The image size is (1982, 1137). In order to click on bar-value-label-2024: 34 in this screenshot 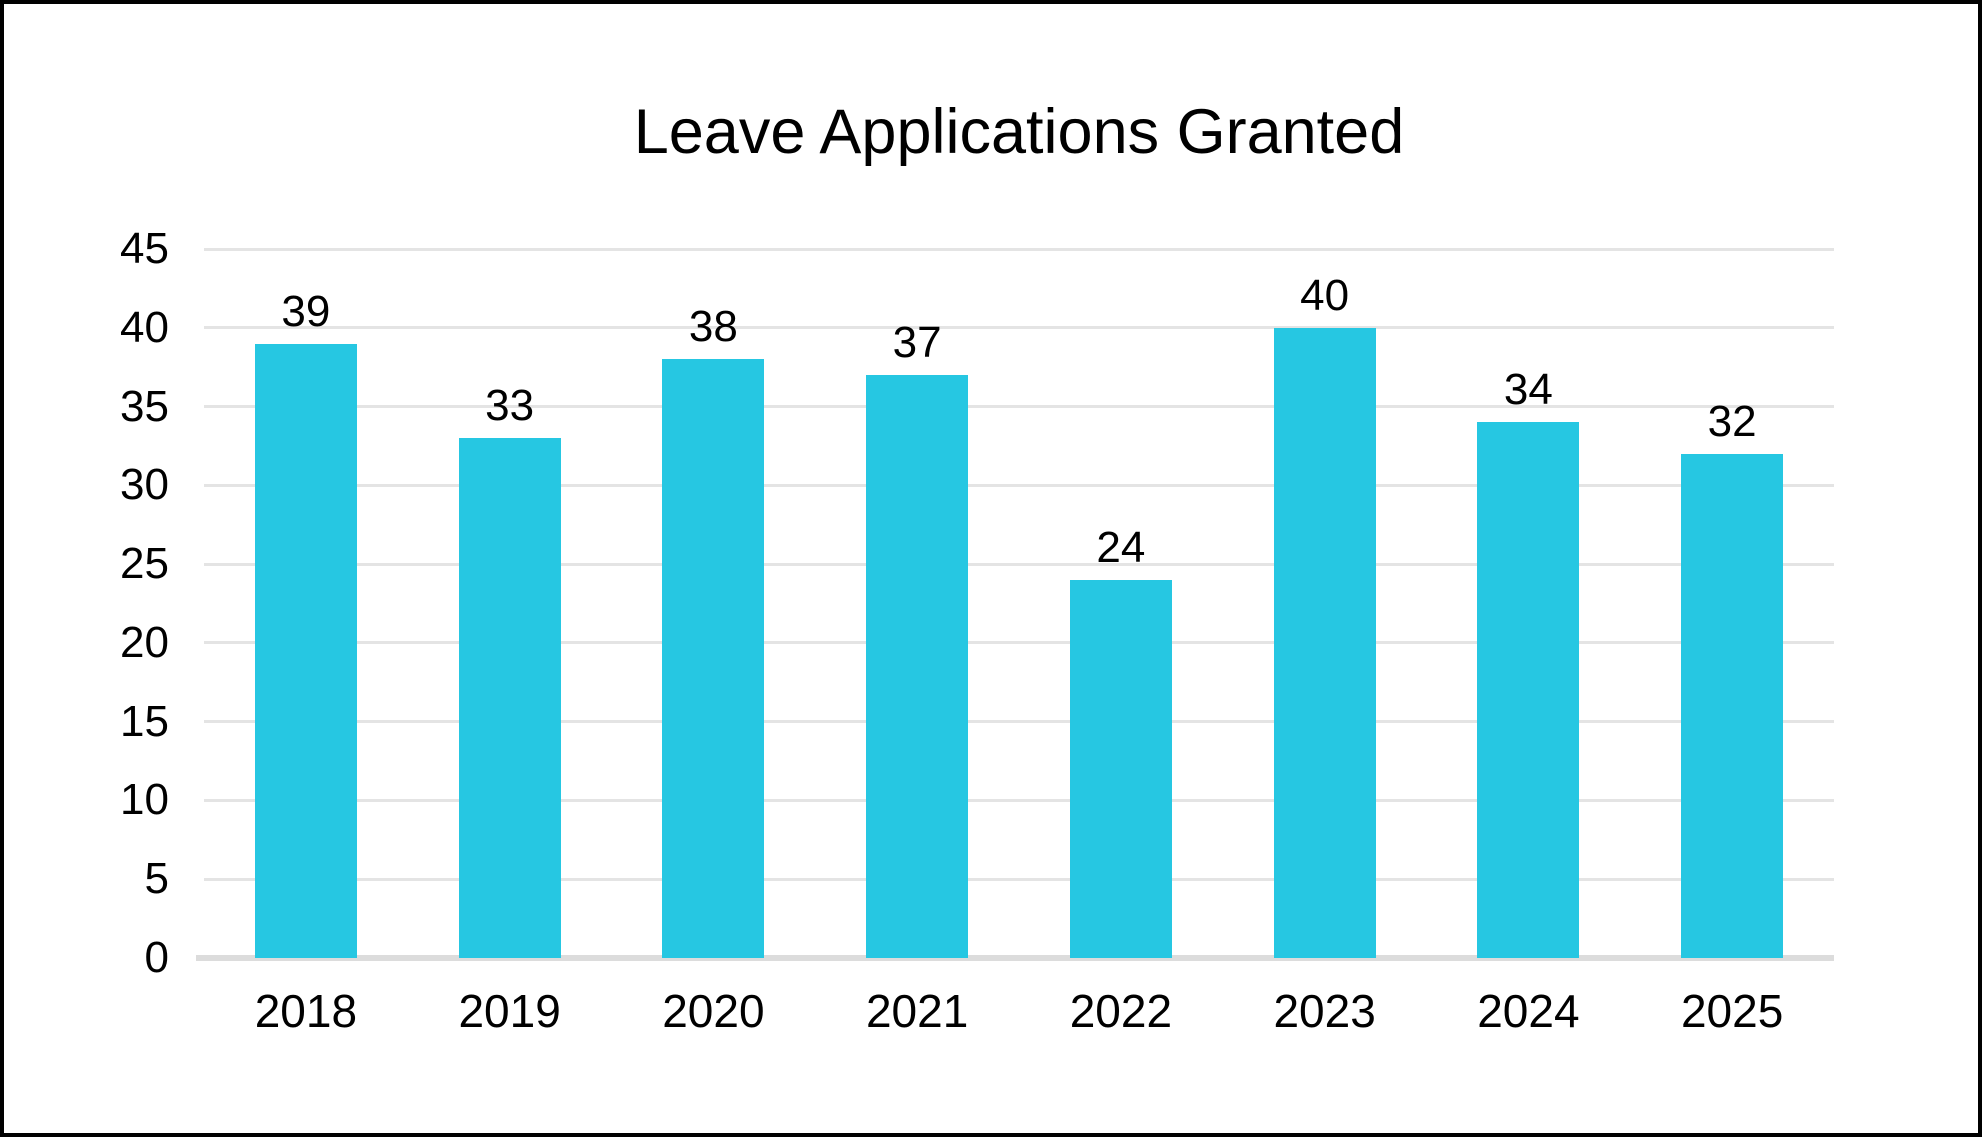, I will do `click(1528, 390)`.